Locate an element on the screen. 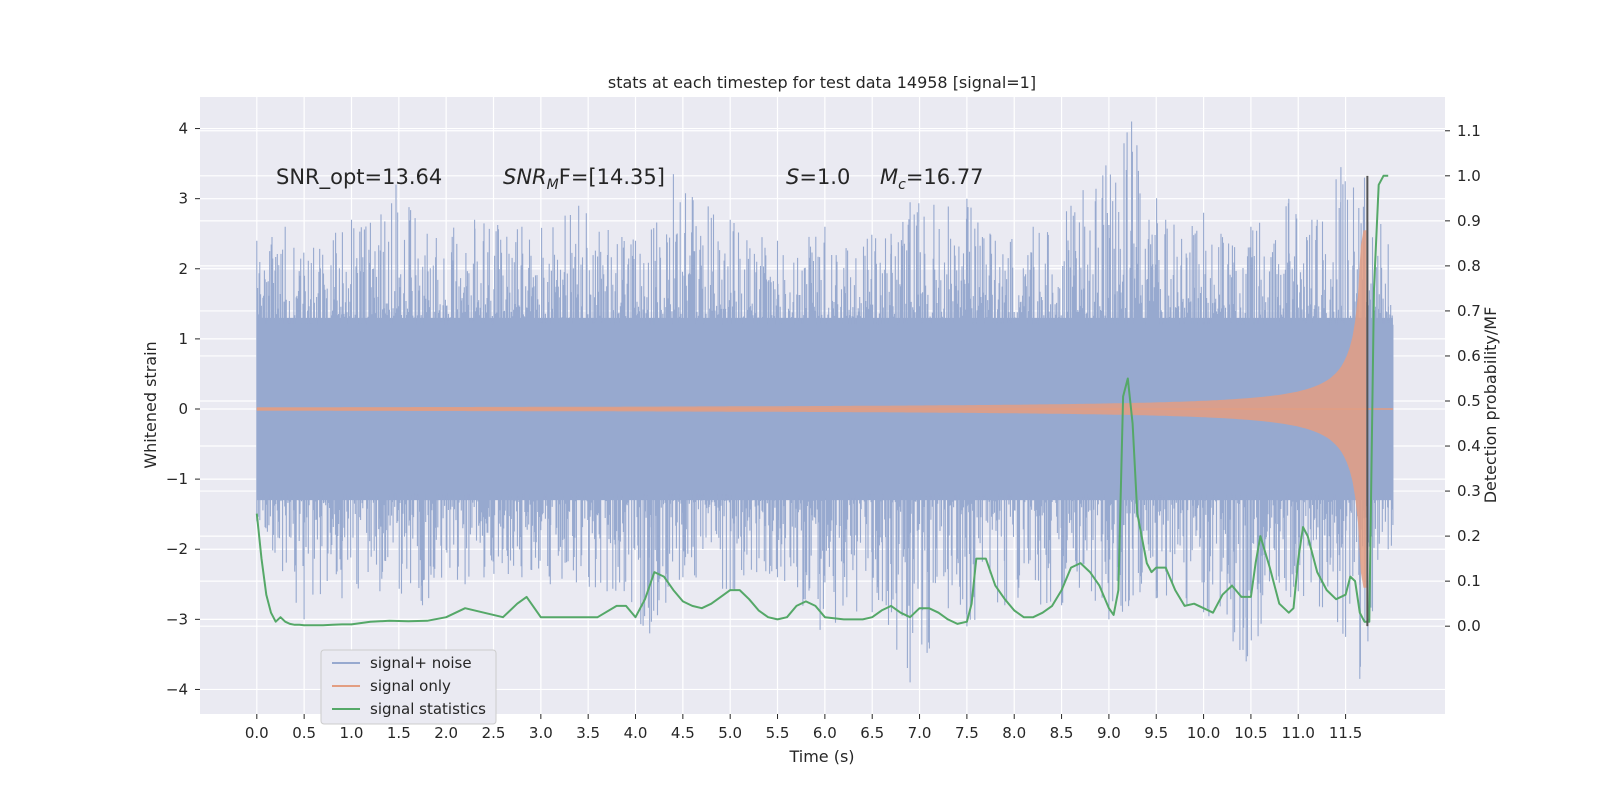 This screenshot has width=1600, height=800. y-tick-label: 4 is located at coordinates (183, 129).